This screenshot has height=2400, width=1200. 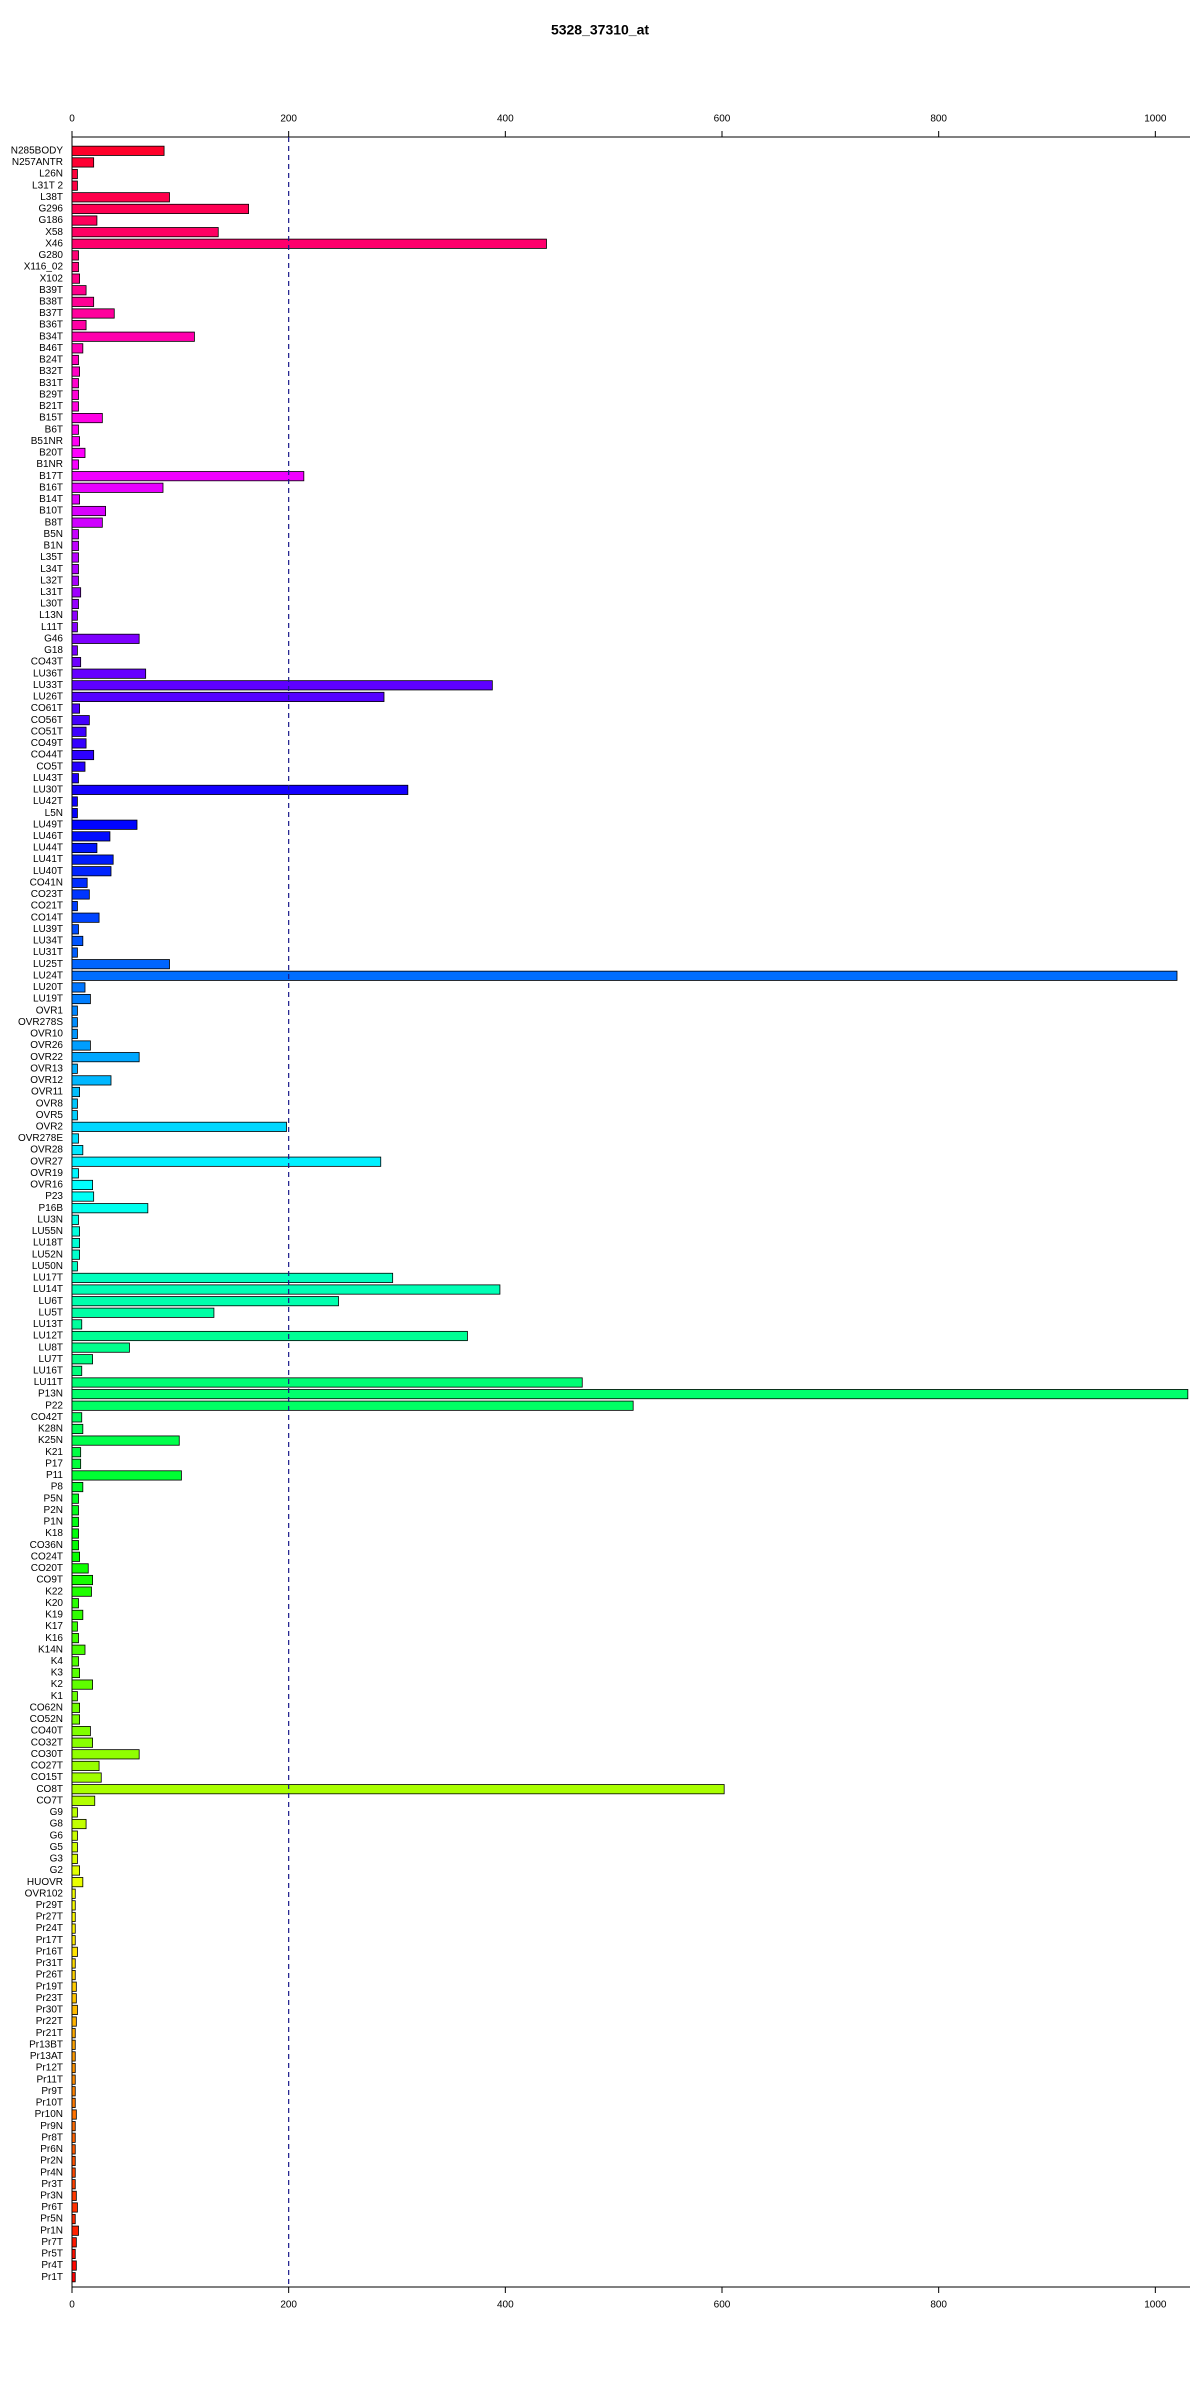 I want to click on y-tick-label: P2N, so click(x=53, y=1510).